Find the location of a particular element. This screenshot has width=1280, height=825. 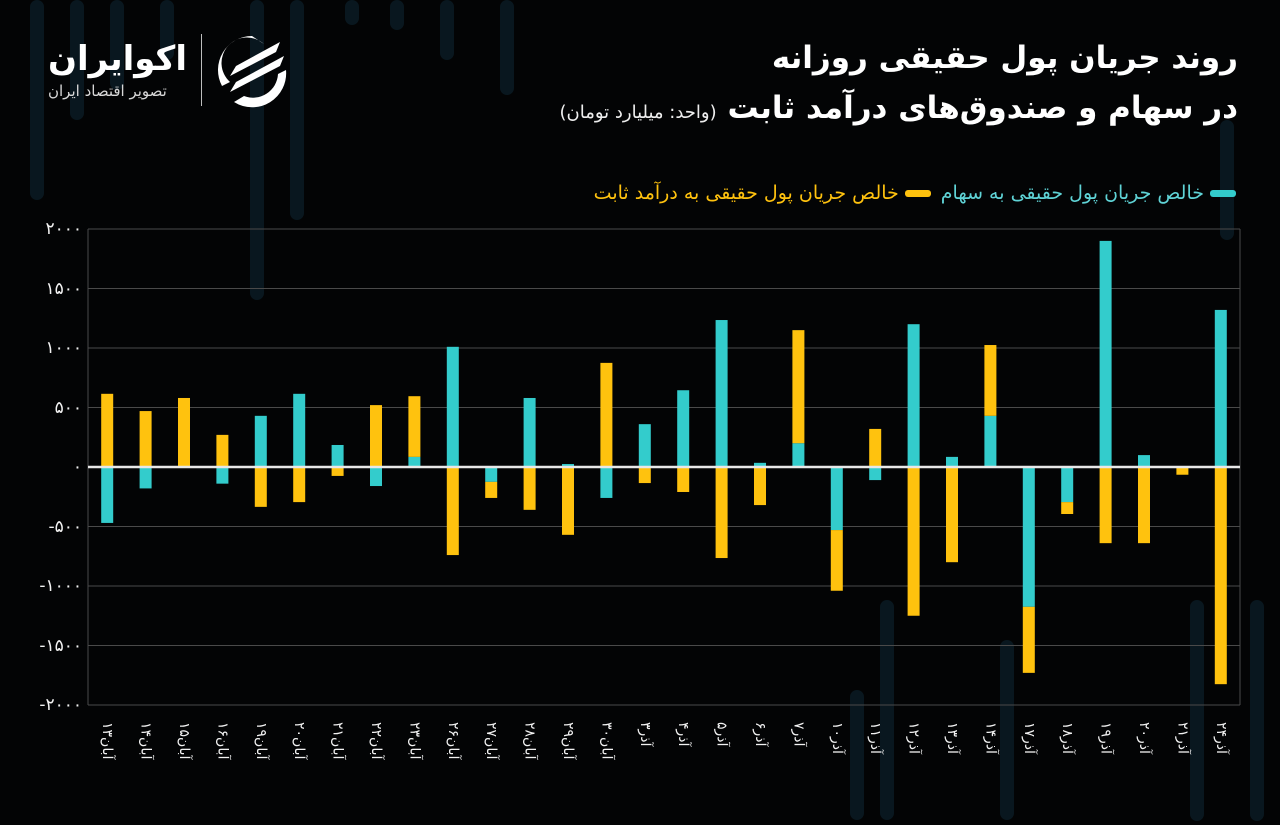

y-tick-label: ۲۰۰۰ is located at coordinates (63, 229).